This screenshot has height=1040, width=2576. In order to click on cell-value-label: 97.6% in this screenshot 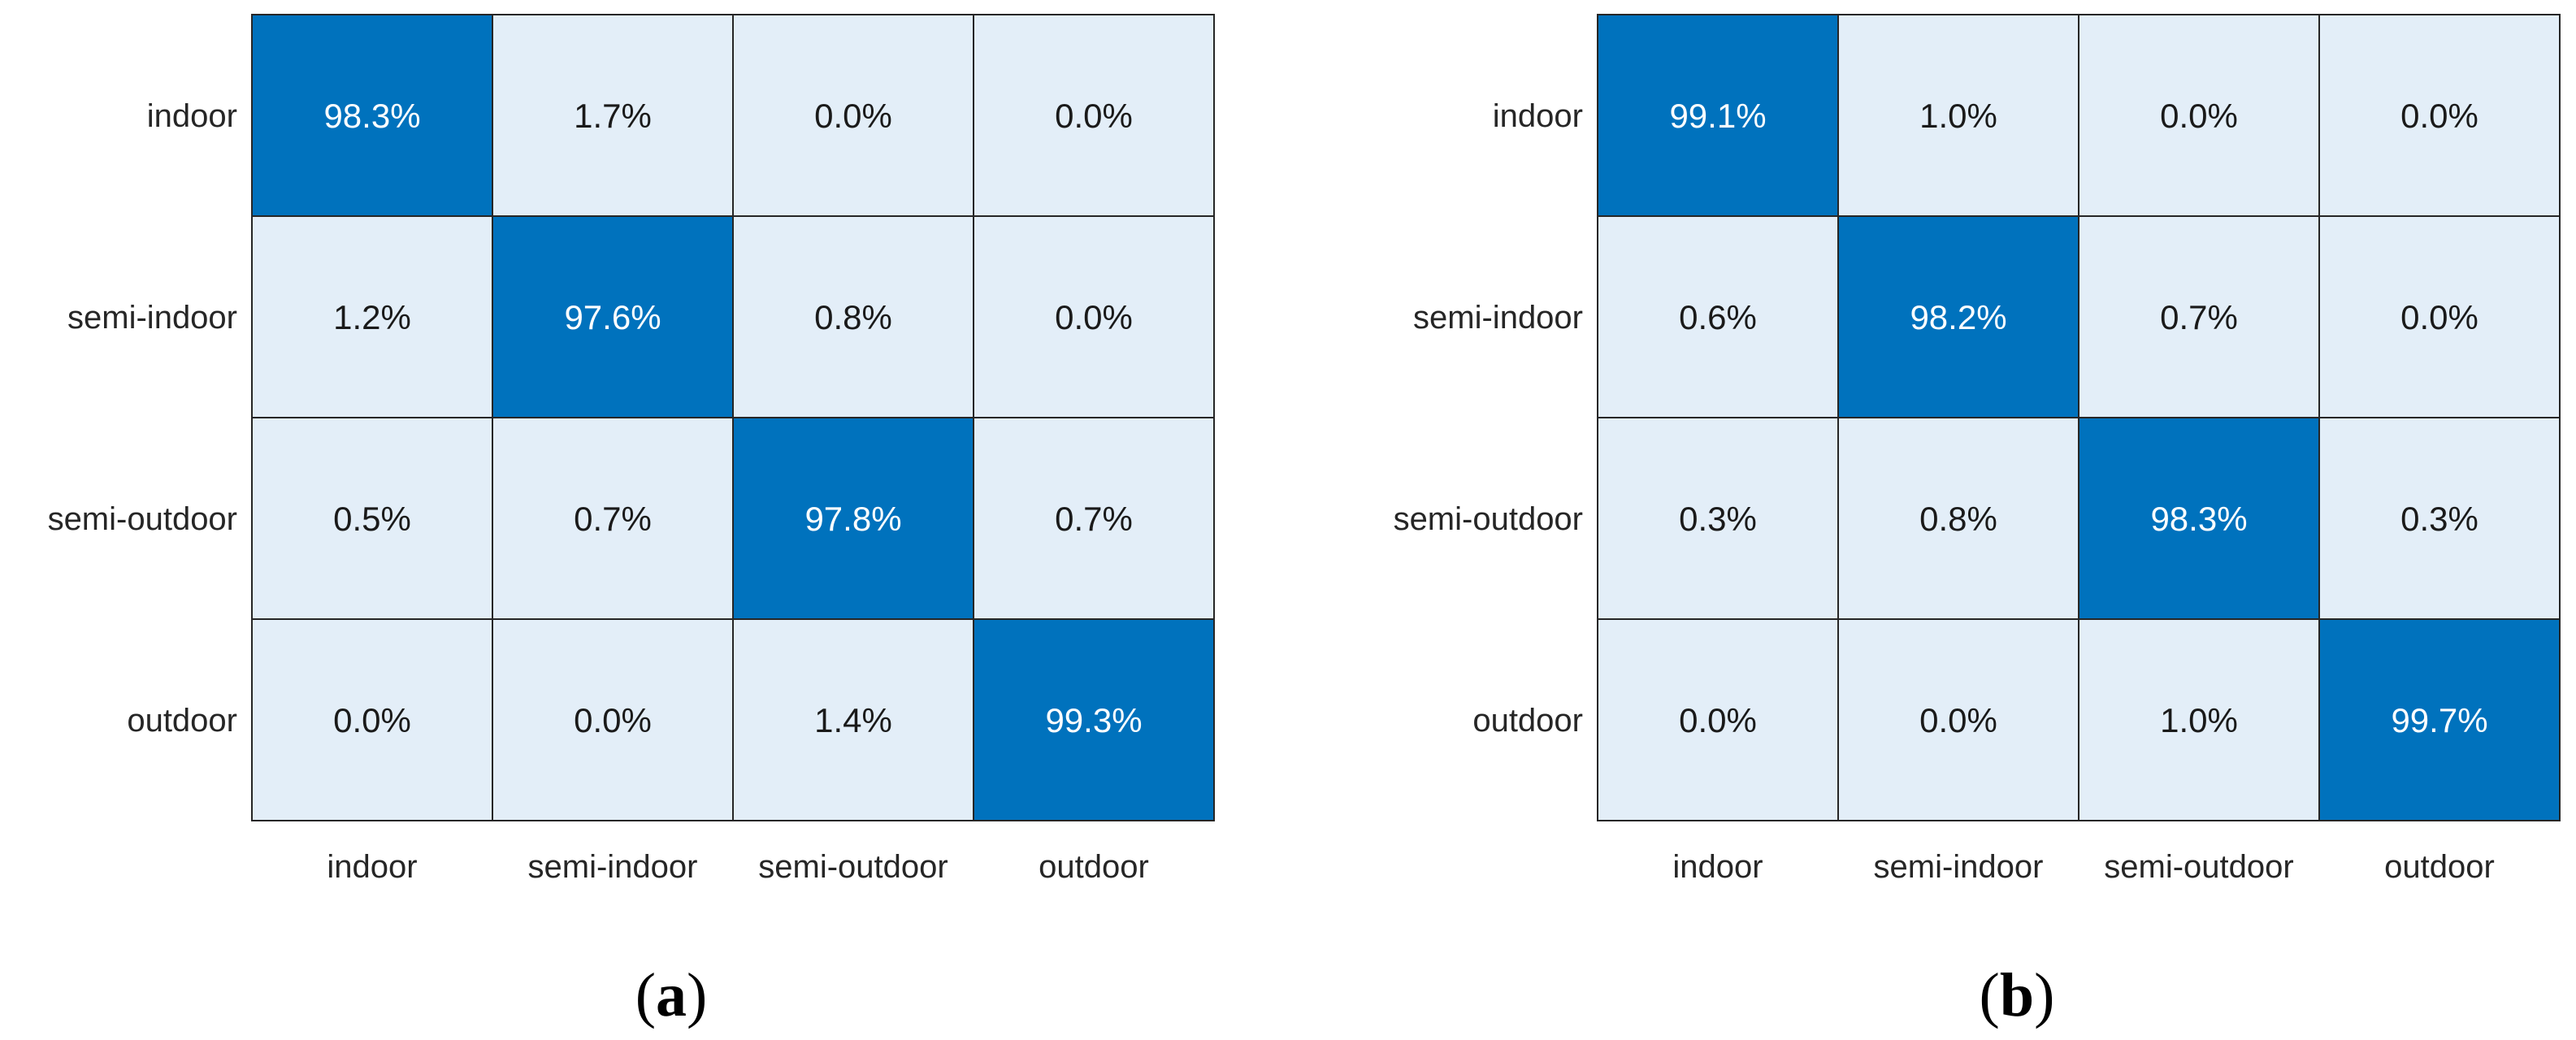, I will do `click(613, 317)`.